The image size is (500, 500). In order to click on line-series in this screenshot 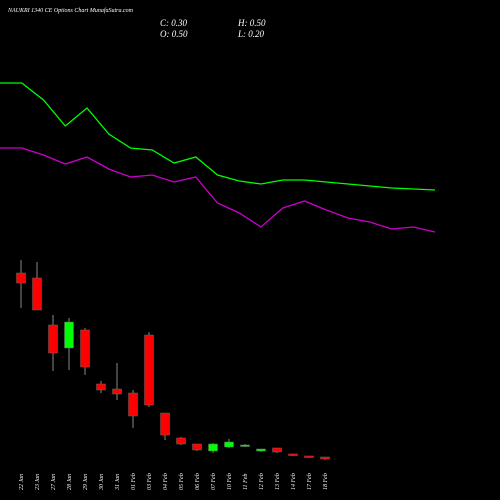, I will do `click(218, 190)`.